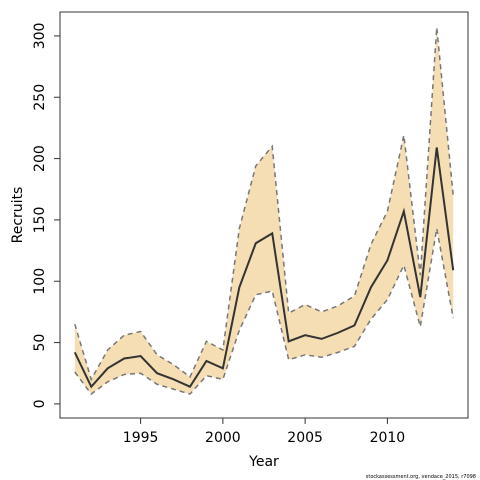 This screenshot has width=480, height=480. What do you see at coordinates (40, 97) in the screenshot?
I see `y-tick-label: 250` at bounding box center [40, 97].